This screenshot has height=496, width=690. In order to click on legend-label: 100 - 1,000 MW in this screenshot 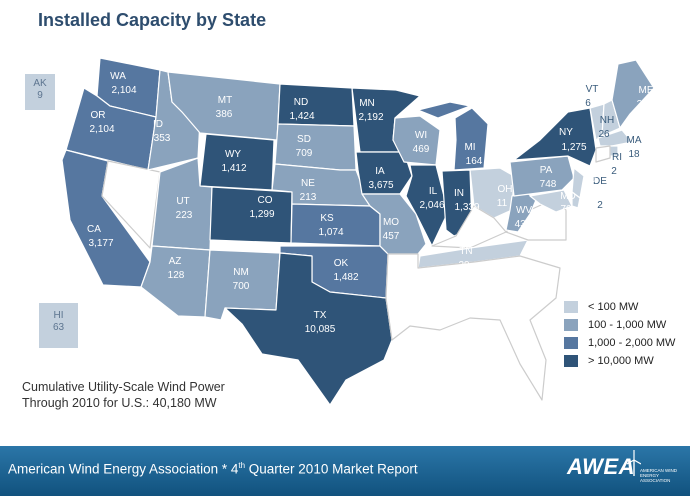, I will do `click(627, 325)`.